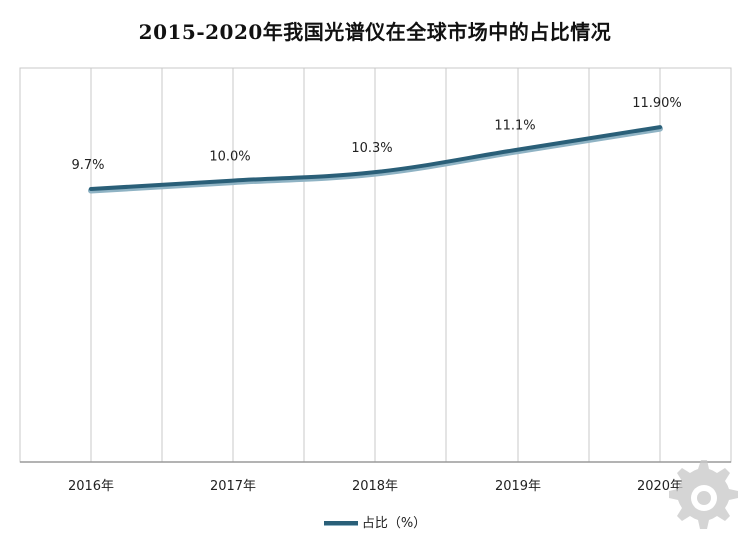 This screenshot has height=548, width=750. What do you see at coordinates (518, 486) in the screenshot?
I see `x-tick-label: 2019年` at bounding box center [518, 486].